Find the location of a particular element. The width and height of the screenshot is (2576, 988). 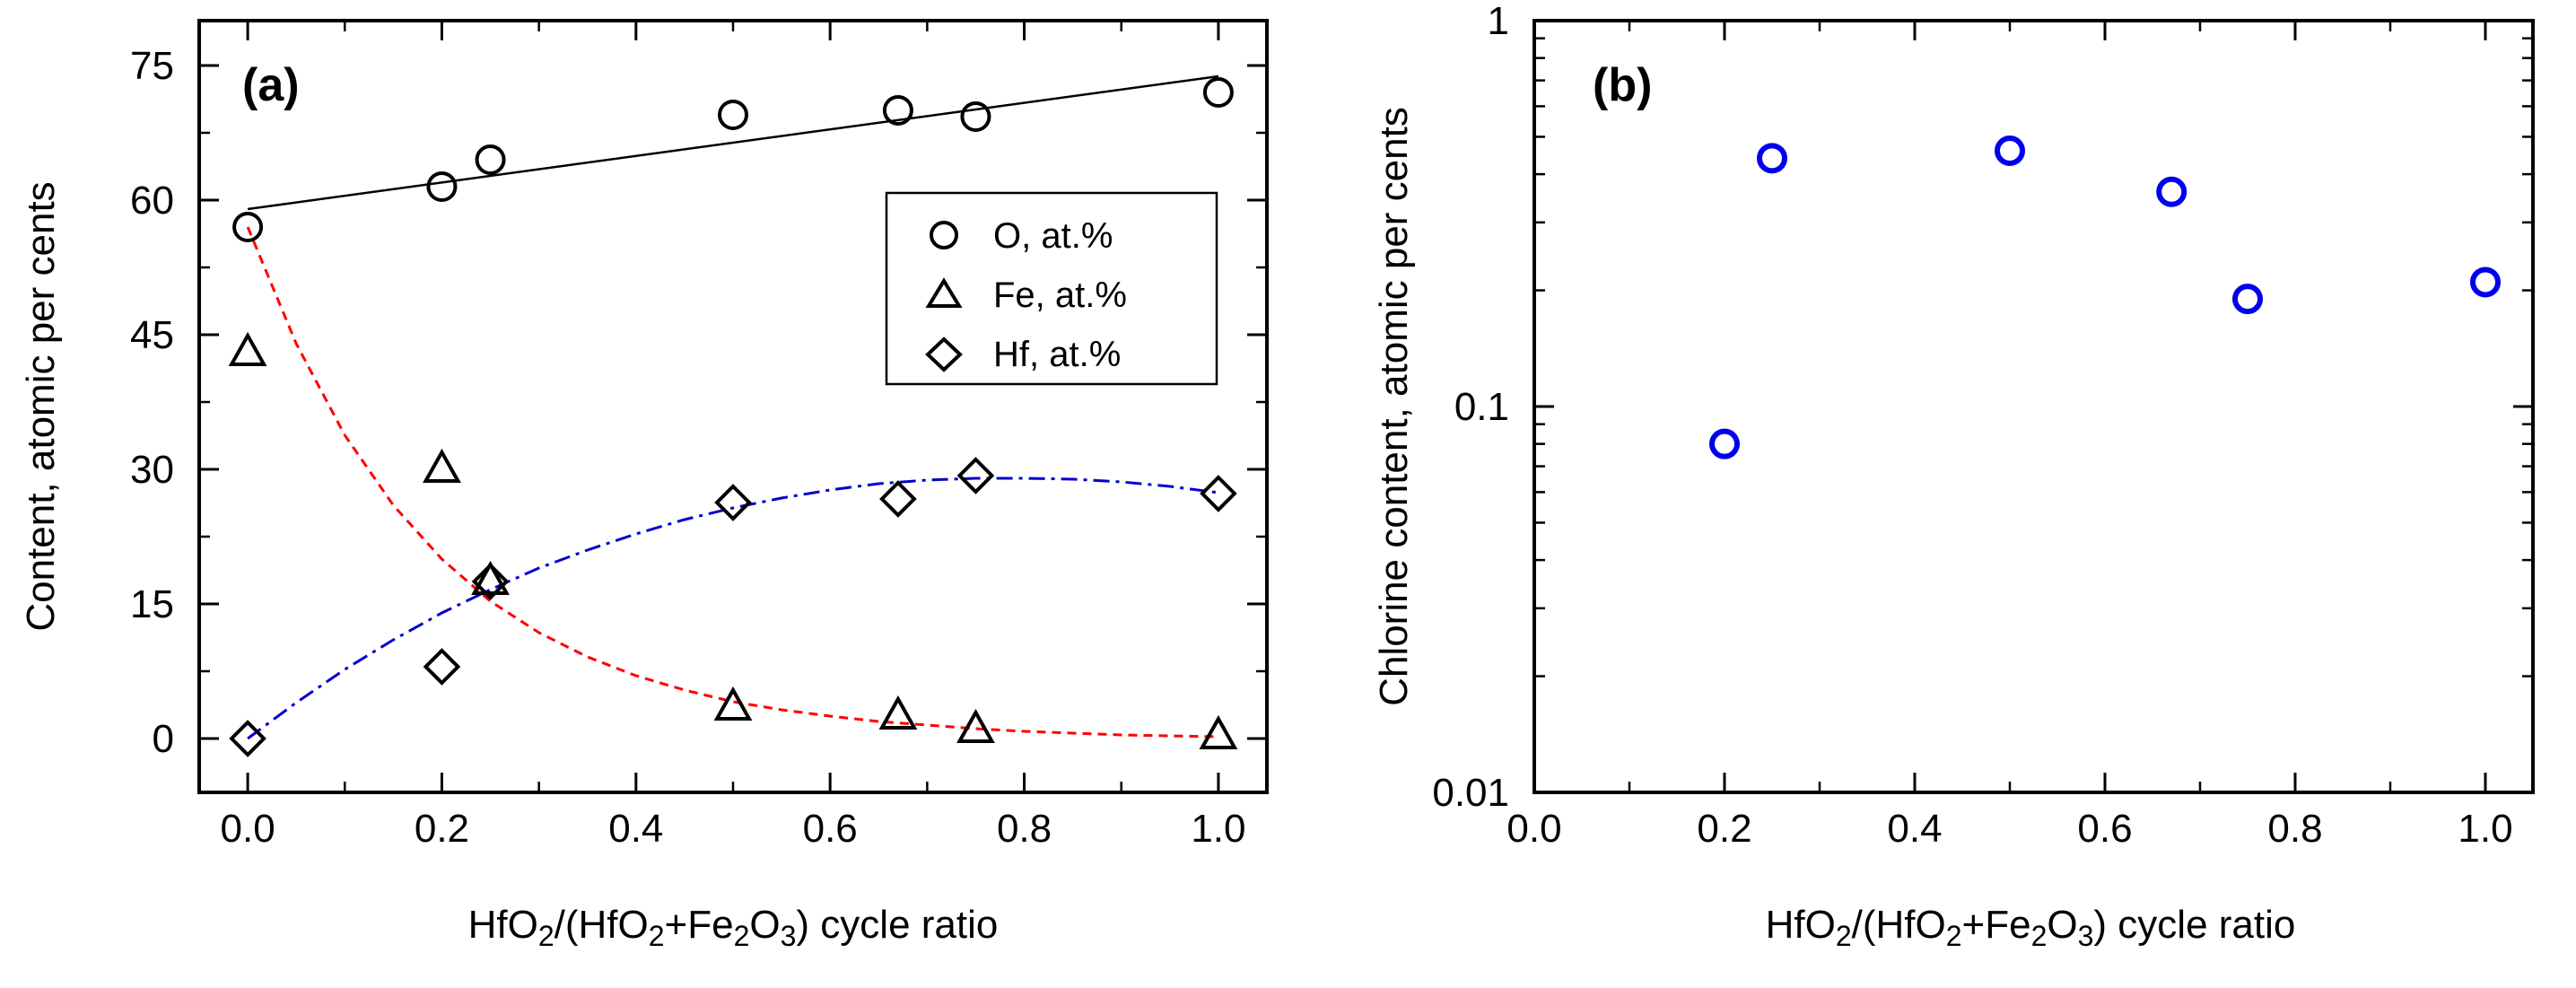

legend-diamond-marker is located at coordinates (944, 355).